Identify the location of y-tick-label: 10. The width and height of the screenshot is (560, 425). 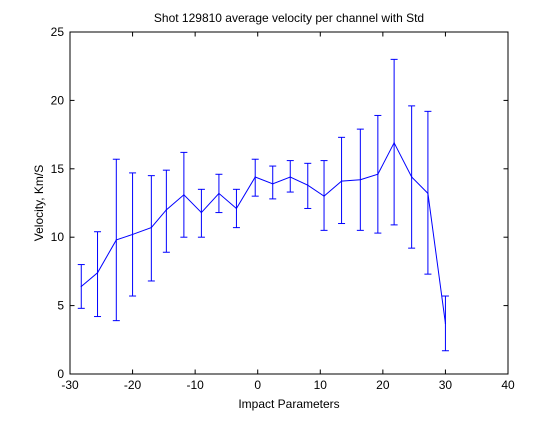
(58, 237).